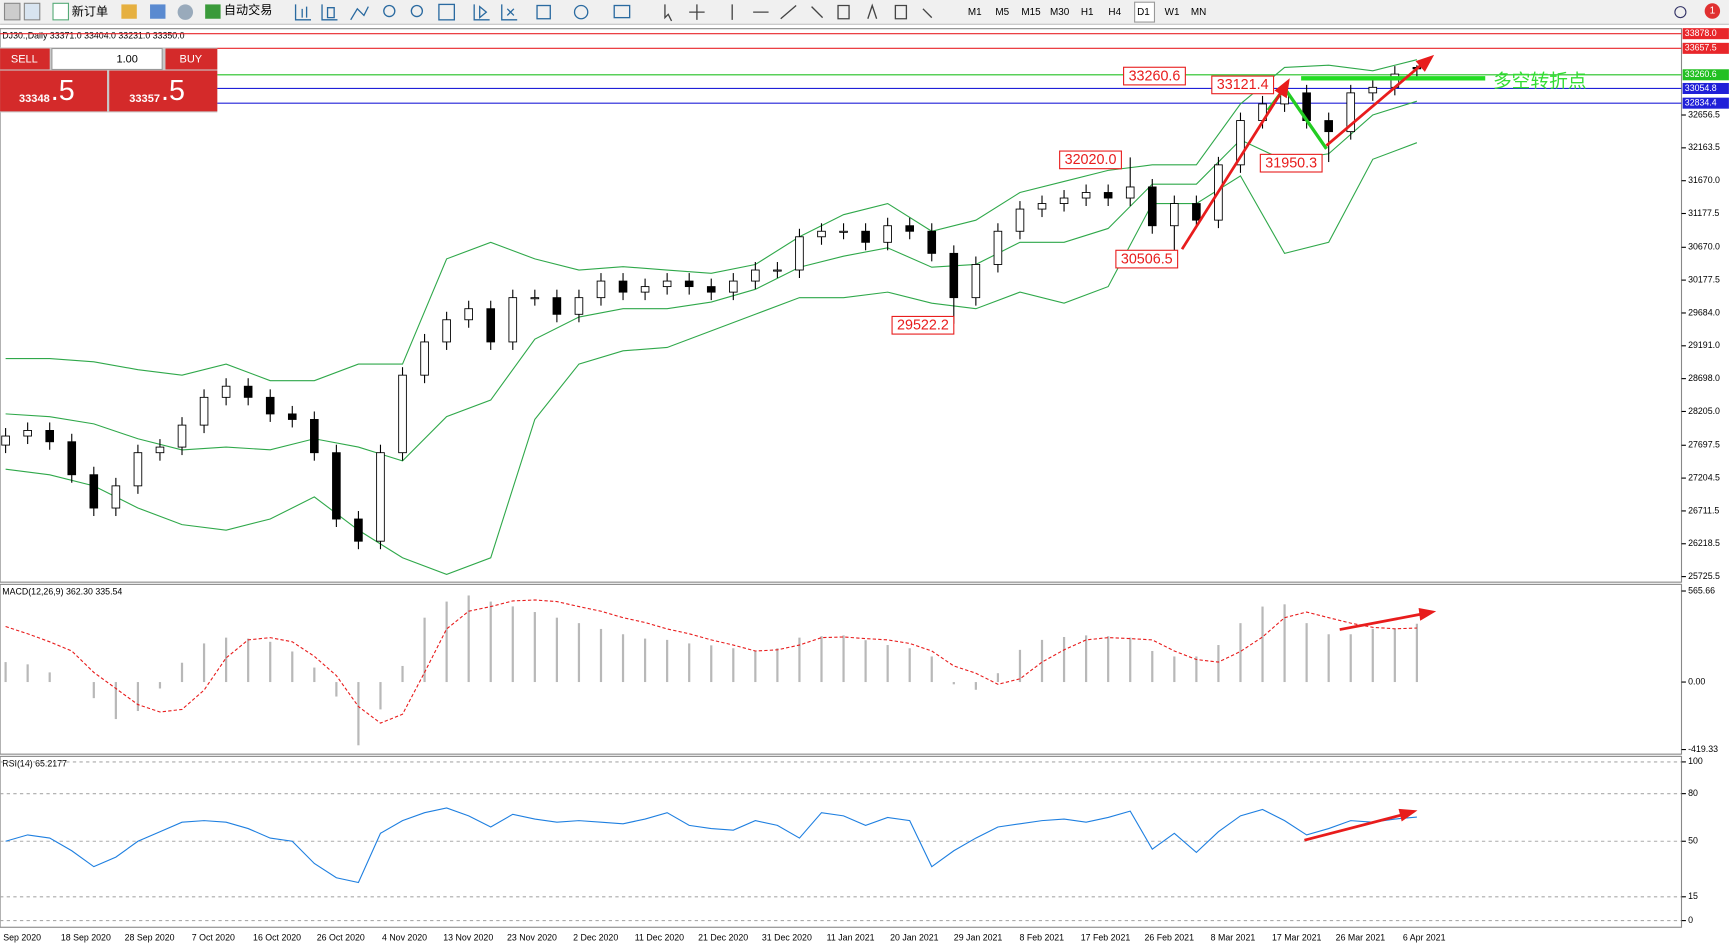  Describe the element at coordinates (1198, 12) in the screenshot. I see `timeframe-button: MN` at that location.